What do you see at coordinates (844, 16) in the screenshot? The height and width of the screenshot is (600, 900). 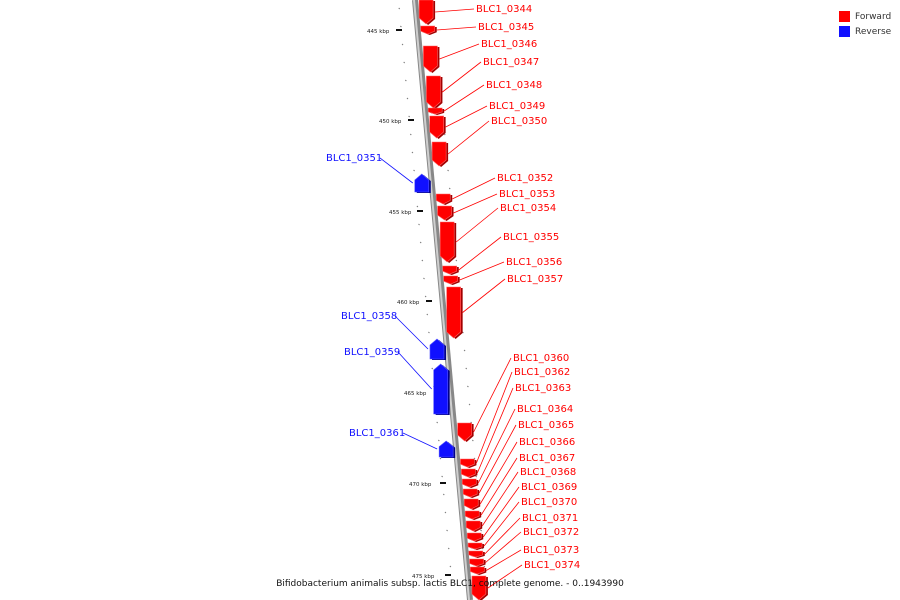 I see `forward-swatch-icon` at bounding box center [844, 16].